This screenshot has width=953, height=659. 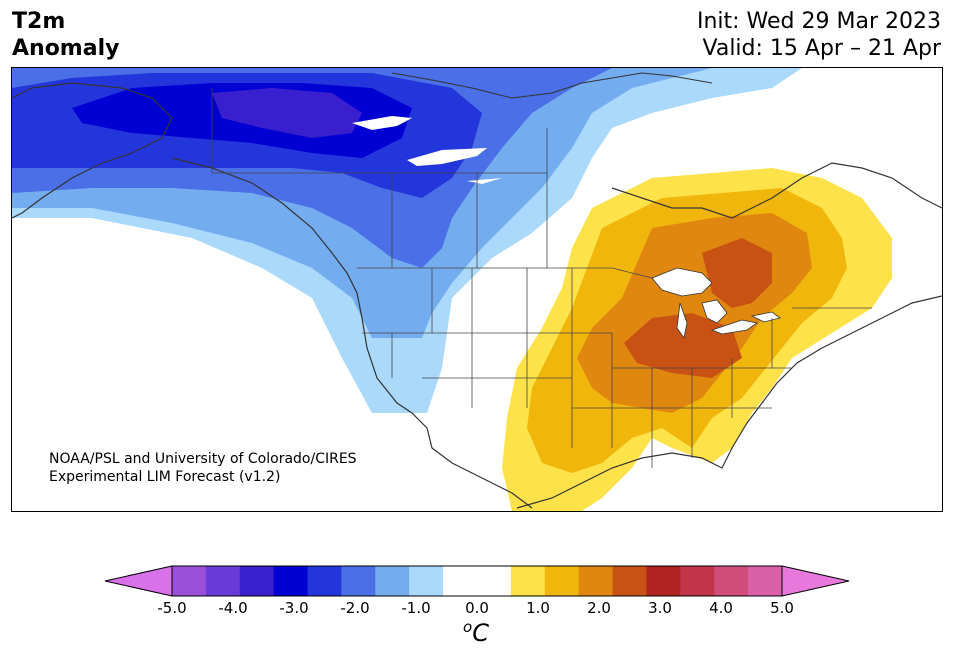 I want to click on colorbar-extend-low, so click(x=138, y=581).